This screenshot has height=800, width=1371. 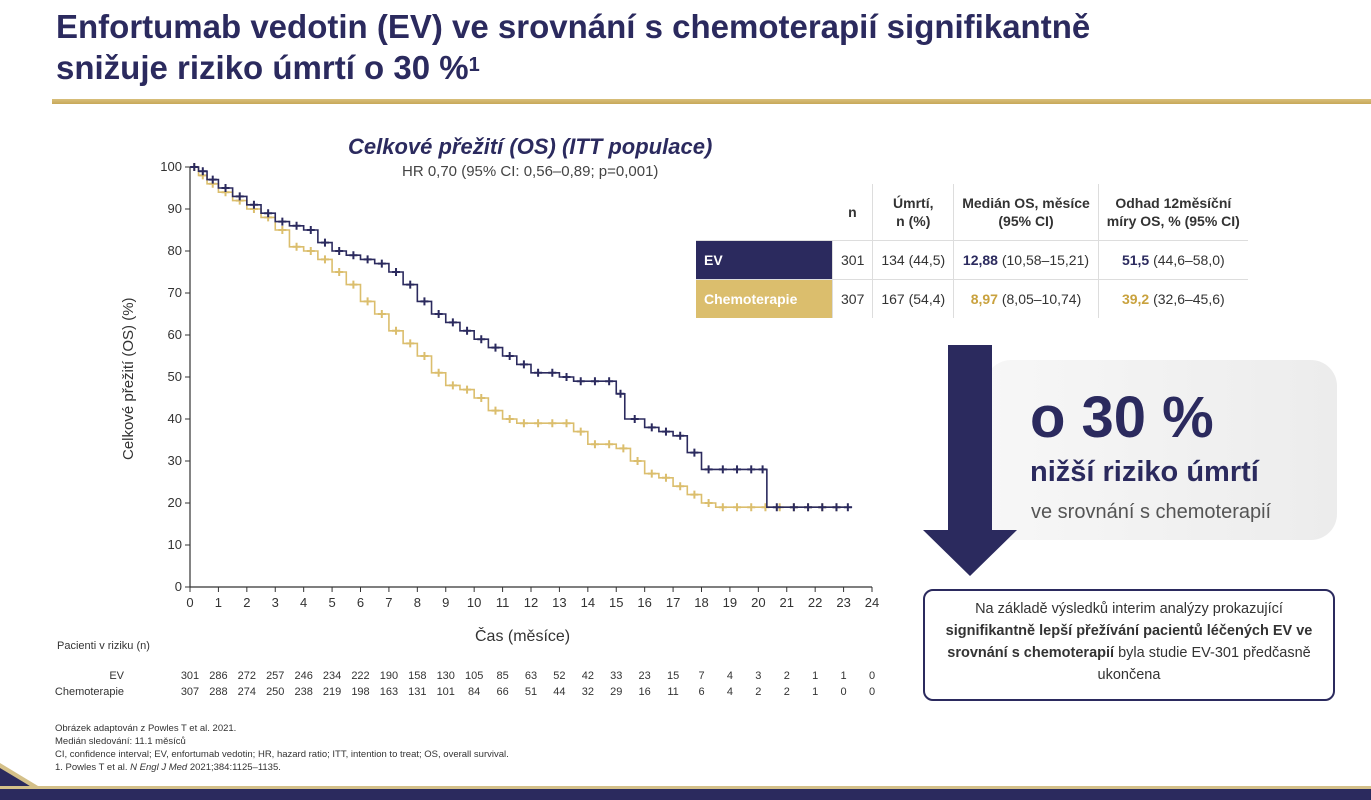 What do you see at coordinates (853, 260) in the screenshot?
I see `stats-n: 301` at bounding box center [853, 260].